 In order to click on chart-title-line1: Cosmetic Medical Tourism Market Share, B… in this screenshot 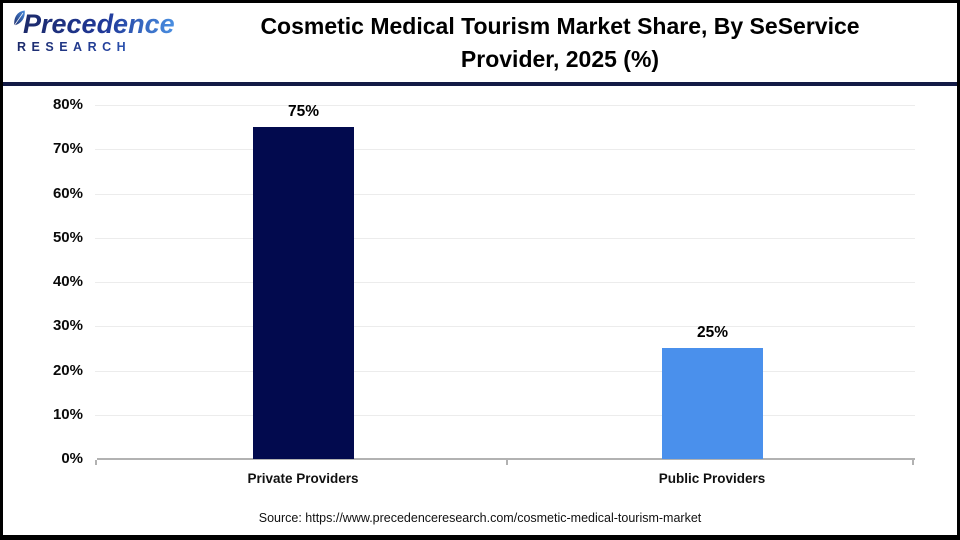, I will do `click(560, 26)`.